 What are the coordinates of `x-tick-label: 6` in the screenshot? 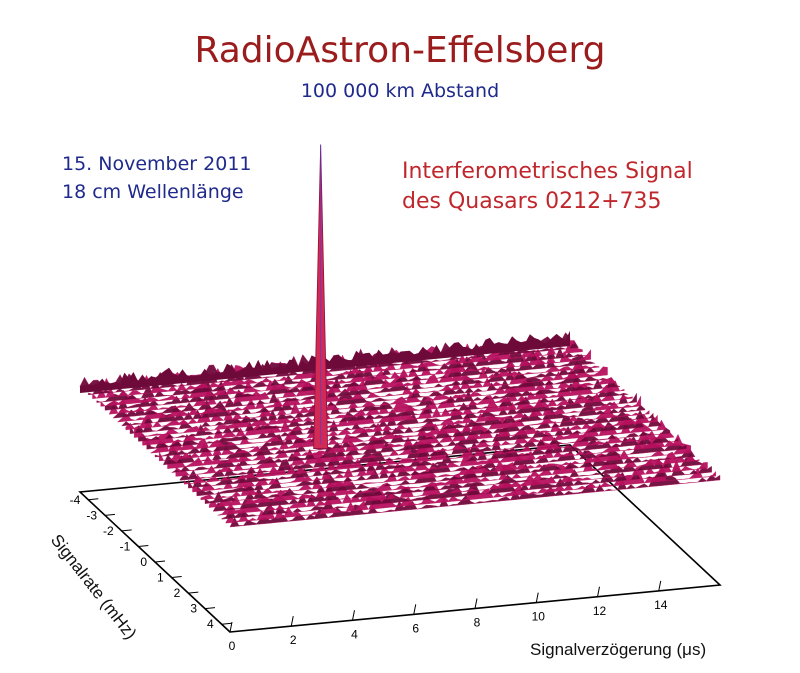 It's located at (415, 628).